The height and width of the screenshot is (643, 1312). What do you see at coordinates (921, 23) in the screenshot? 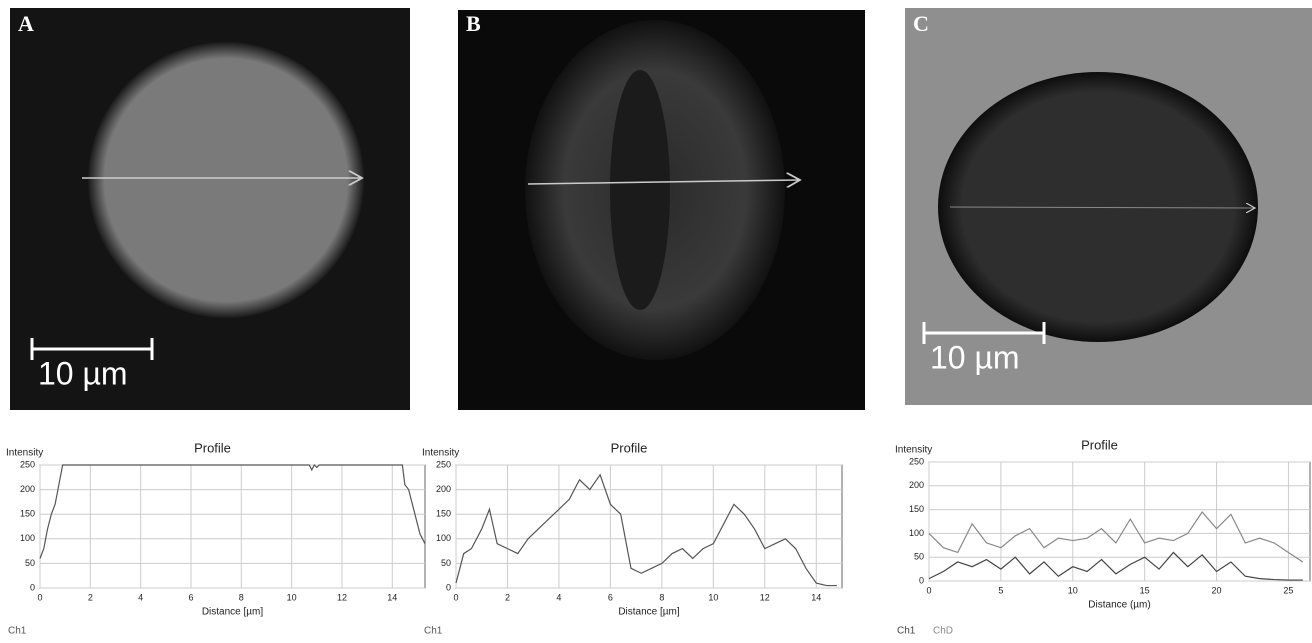
I see `panel-label: C` at bounding box center [921, 23].